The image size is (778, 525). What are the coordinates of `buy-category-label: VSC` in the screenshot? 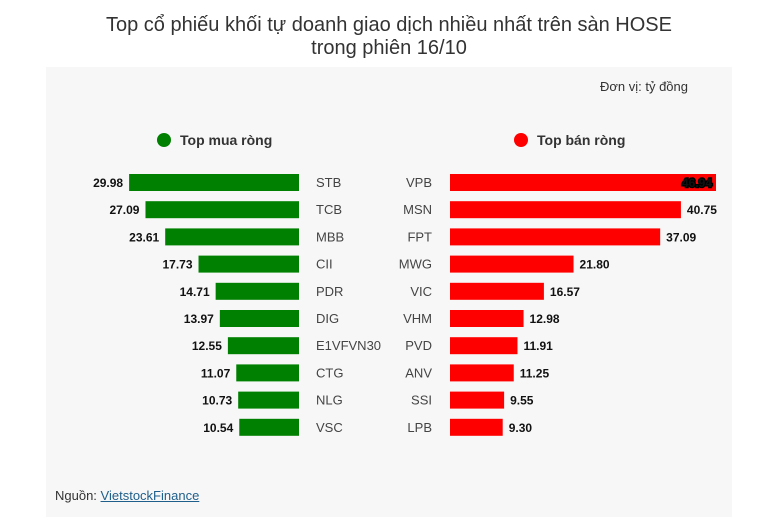 It's located at (329, 427).